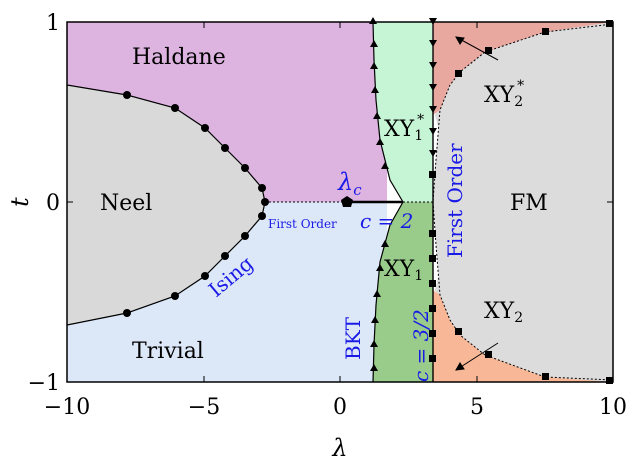 The image size is (631, 466). What do you see at coordinates (44, 383) in the screenshot?
I see `ytick-label: −1` at bounding box center [44, 383].